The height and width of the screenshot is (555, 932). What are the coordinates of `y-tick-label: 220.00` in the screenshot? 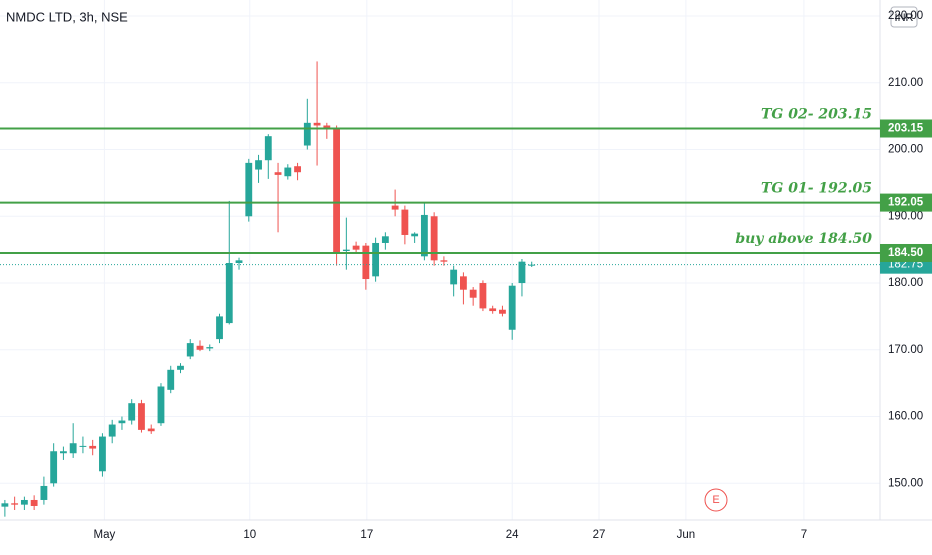 It's located at (905, 16).